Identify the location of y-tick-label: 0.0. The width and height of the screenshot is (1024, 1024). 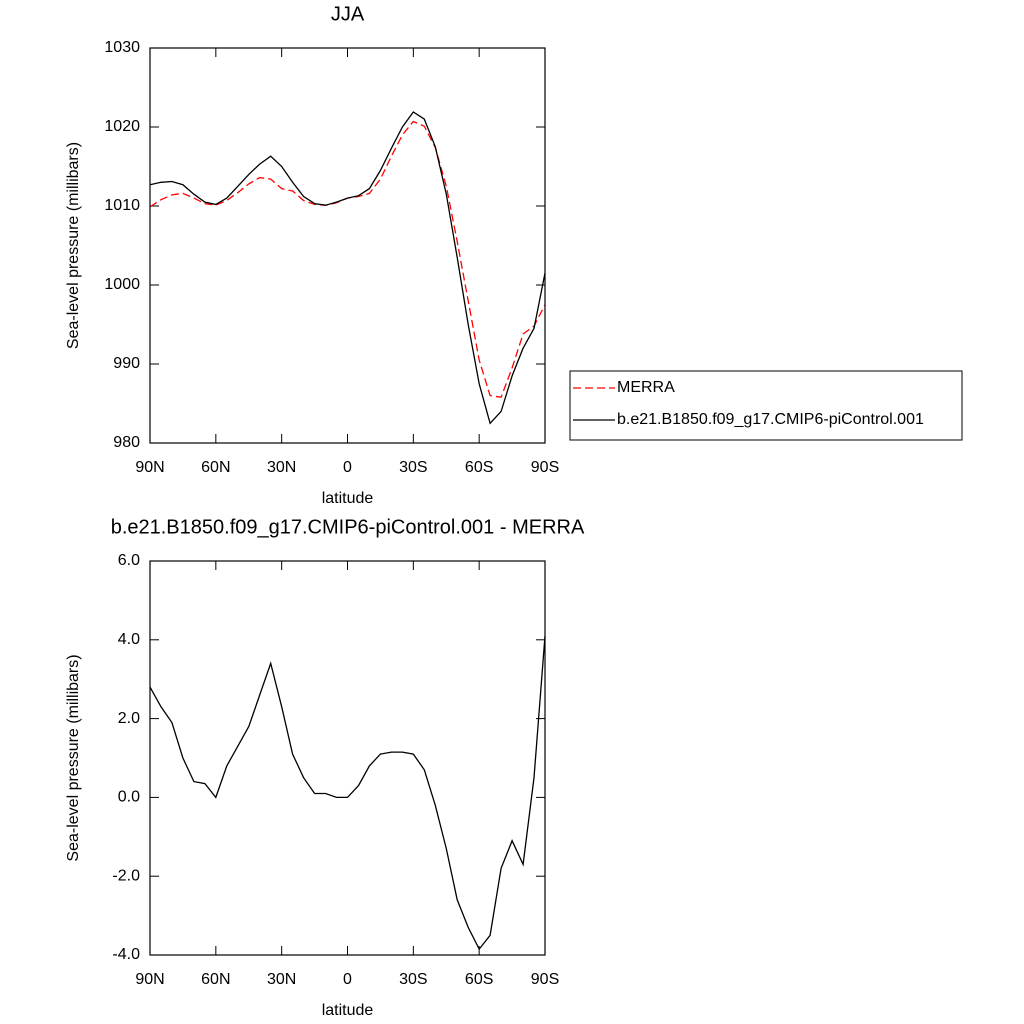
(129, 797).